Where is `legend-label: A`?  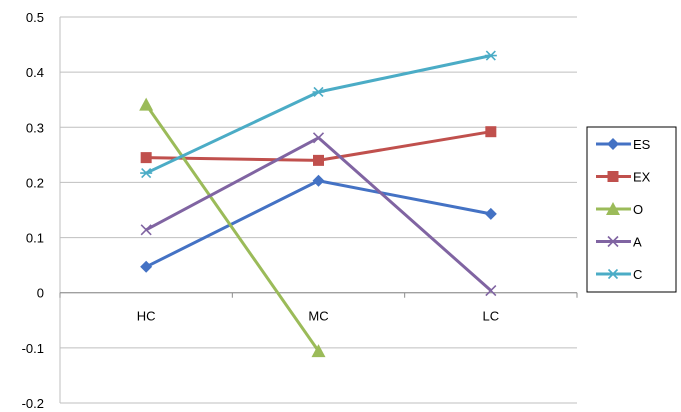
legend-label: A is located at coordinates (637, 242).